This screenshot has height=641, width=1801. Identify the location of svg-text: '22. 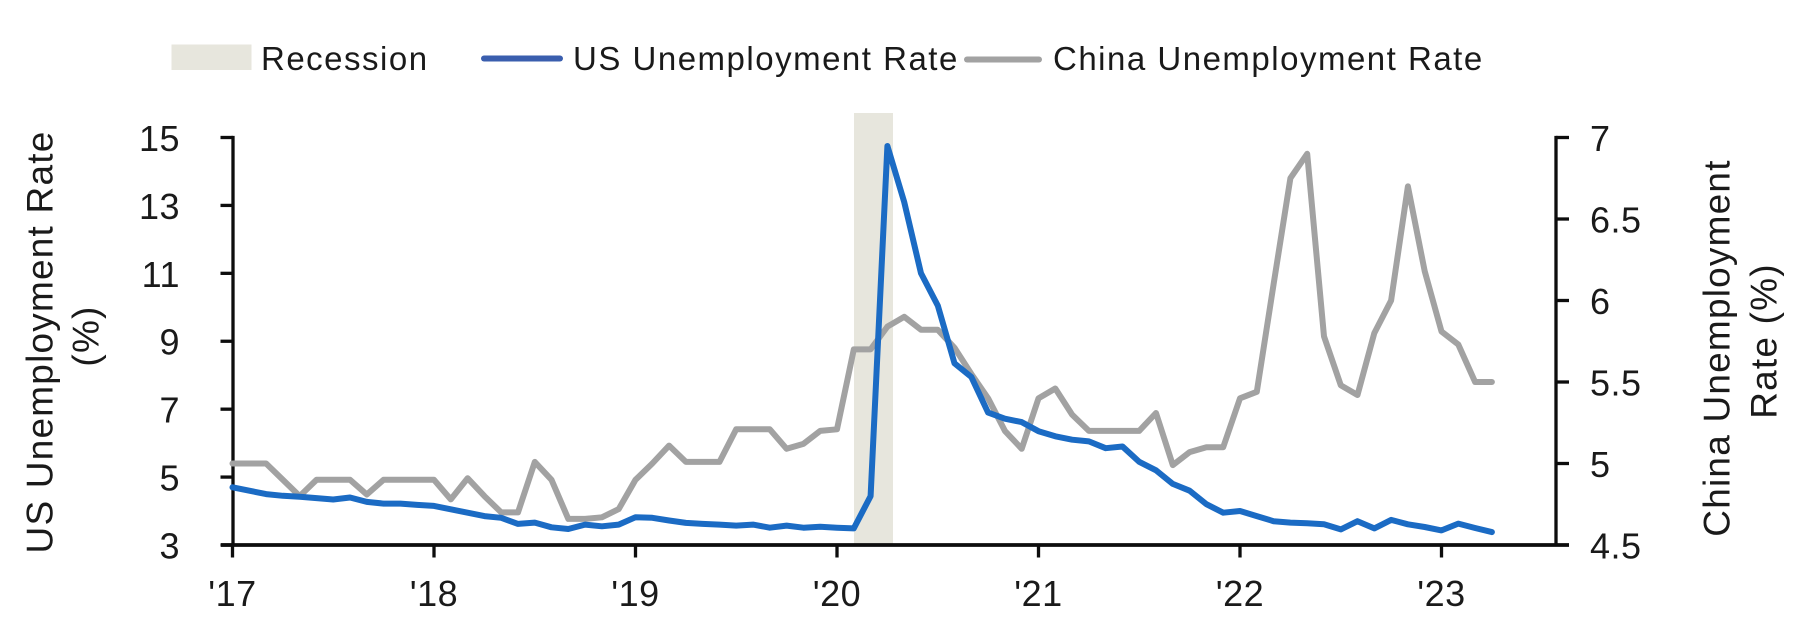
(1240, 593).